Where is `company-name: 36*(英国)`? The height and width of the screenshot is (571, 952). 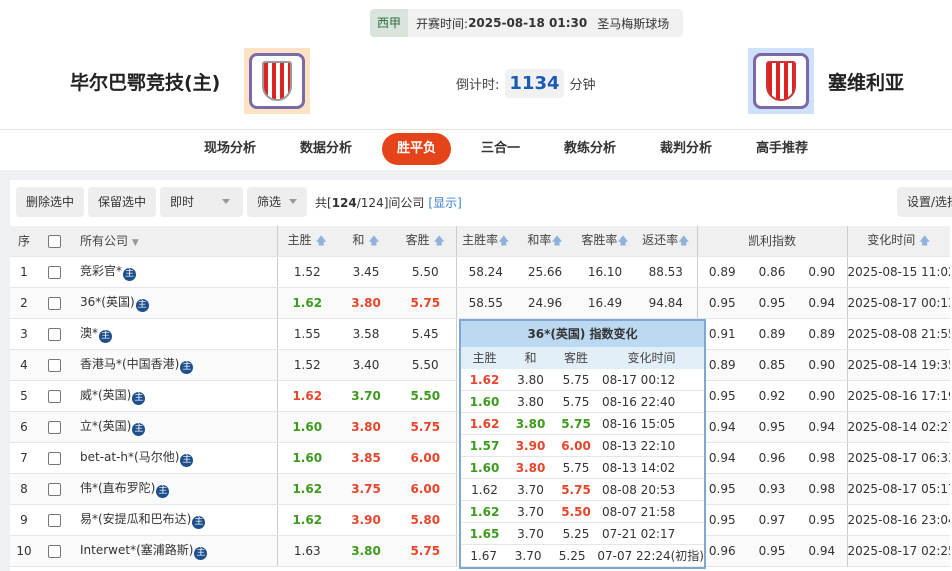
company-name: 36*(英国) is located at coordinates (107, 302).